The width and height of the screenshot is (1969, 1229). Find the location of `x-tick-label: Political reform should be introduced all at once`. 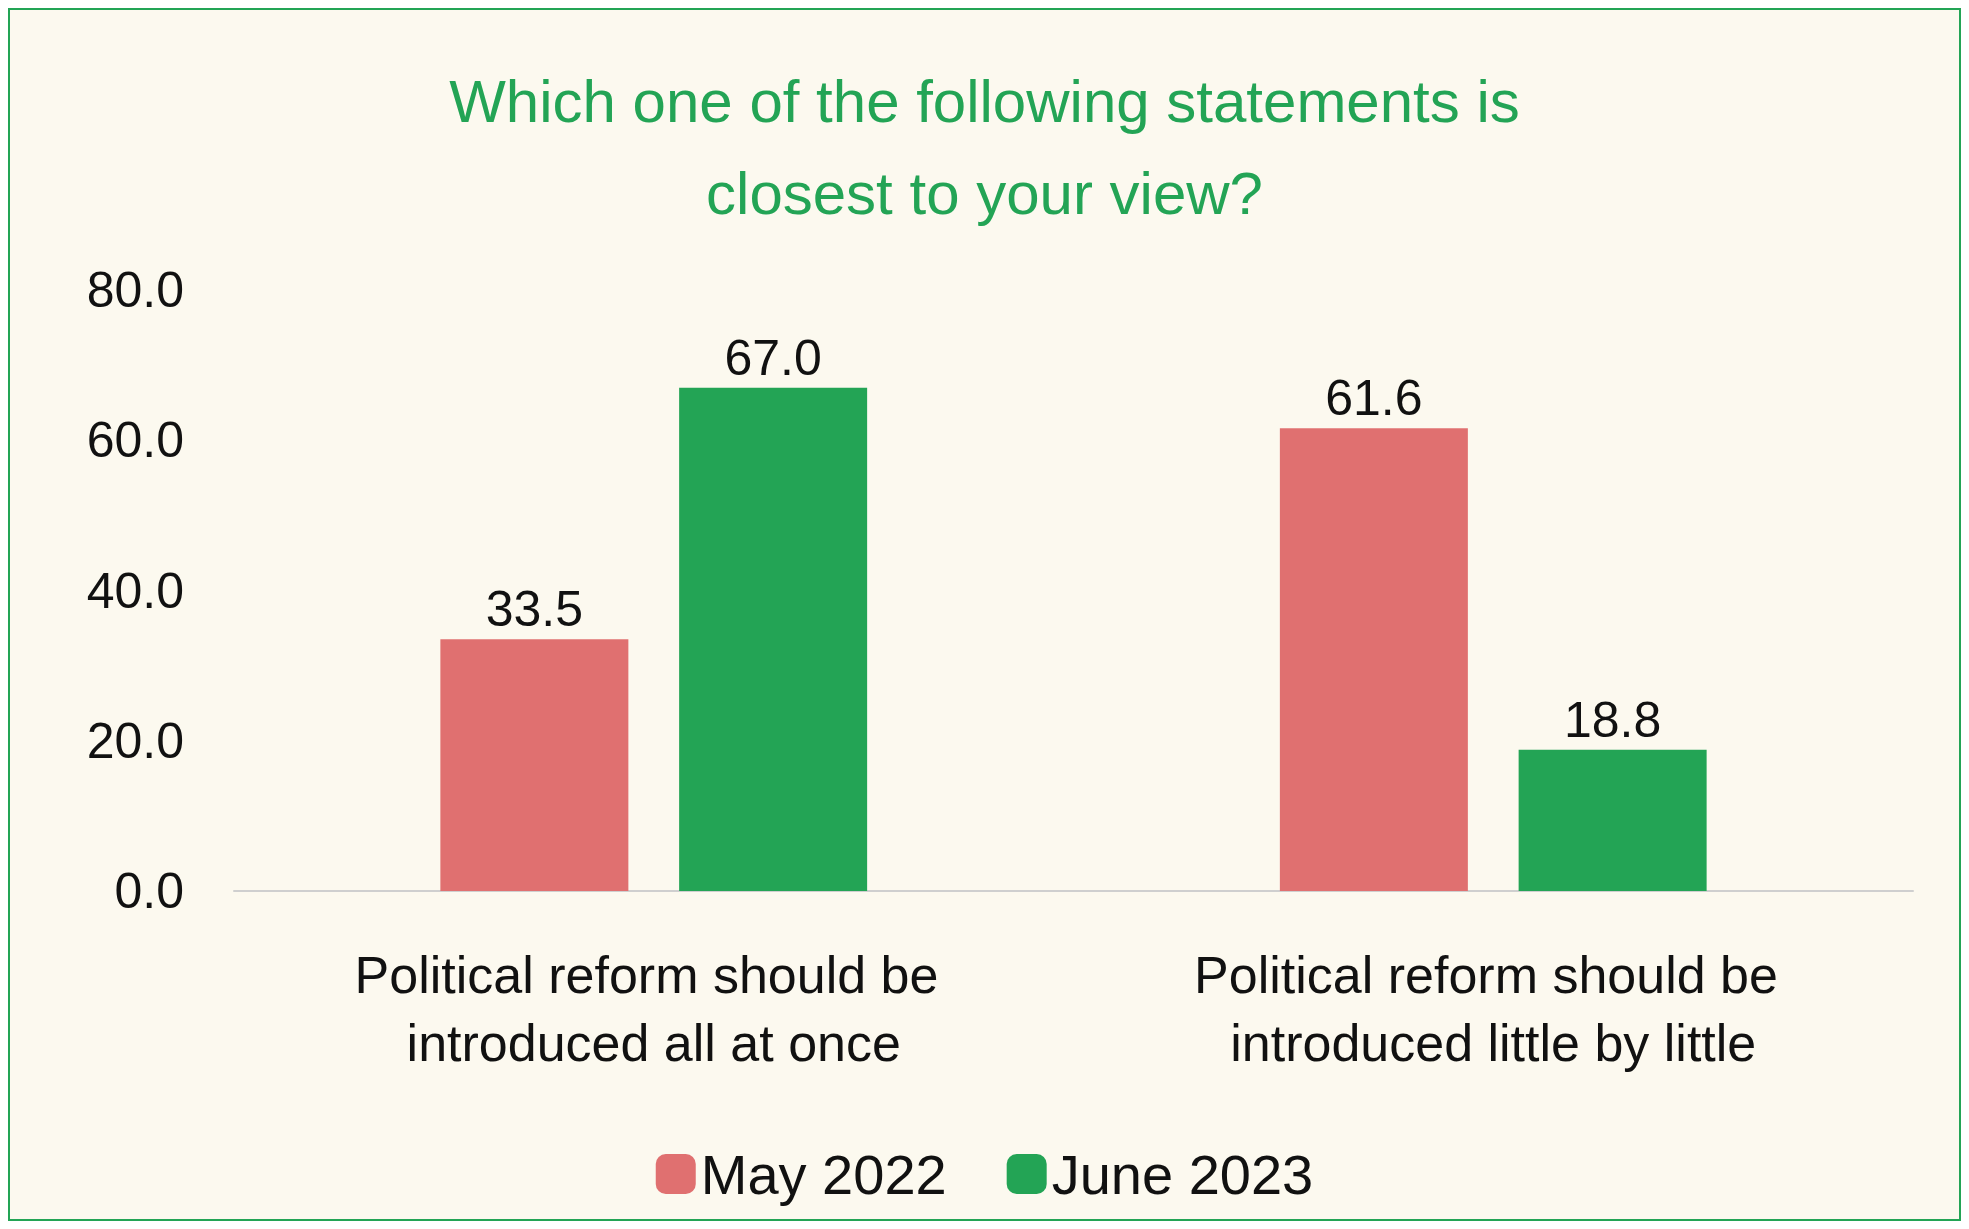

x-tick-label: Political reform should be introduced all at once is located at coordinates (653, 1009).